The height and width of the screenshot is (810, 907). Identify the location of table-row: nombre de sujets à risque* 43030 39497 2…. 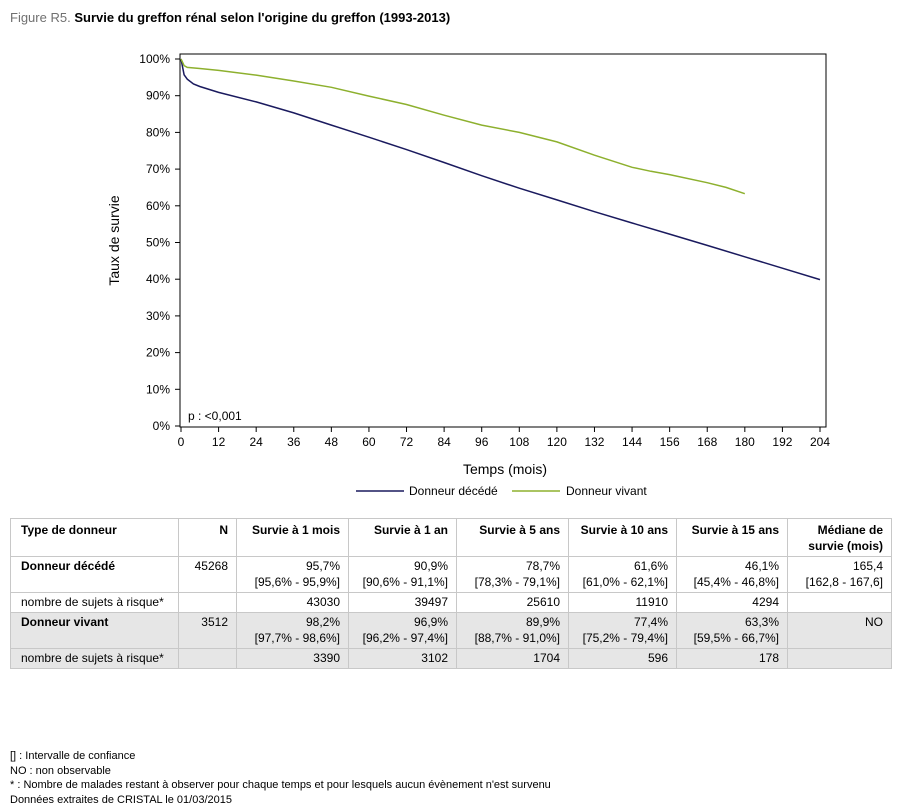
(451, 602).